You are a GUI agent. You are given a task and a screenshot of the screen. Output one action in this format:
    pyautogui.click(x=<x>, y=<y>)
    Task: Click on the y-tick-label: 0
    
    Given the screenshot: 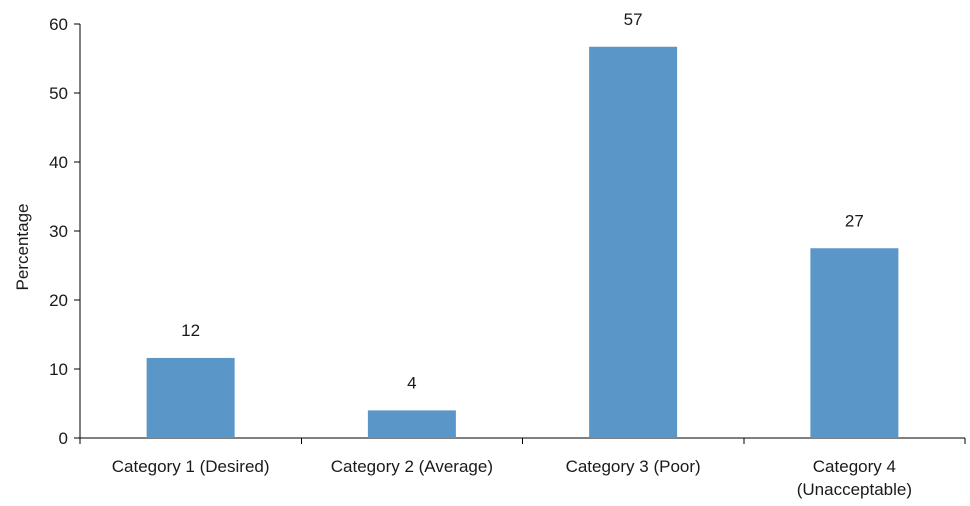 What is the action you would take?
    pyautogui.click(x=63, y=438)
    